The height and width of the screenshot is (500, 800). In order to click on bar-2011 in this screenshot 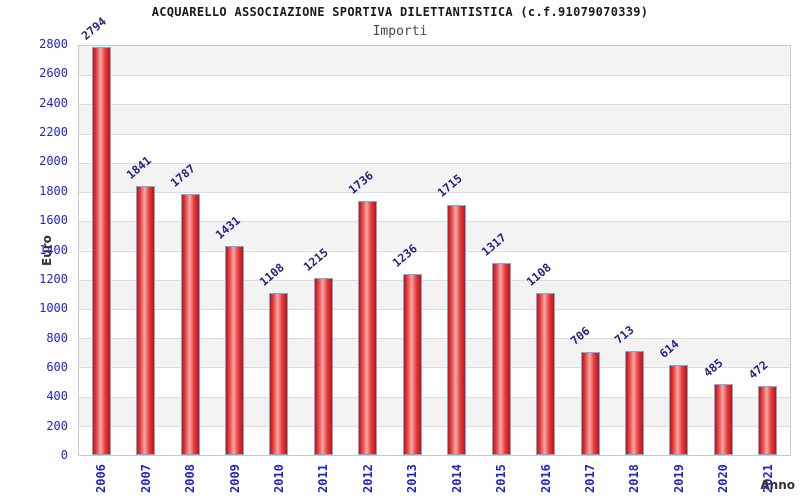, I will do `click(323, 366)`.